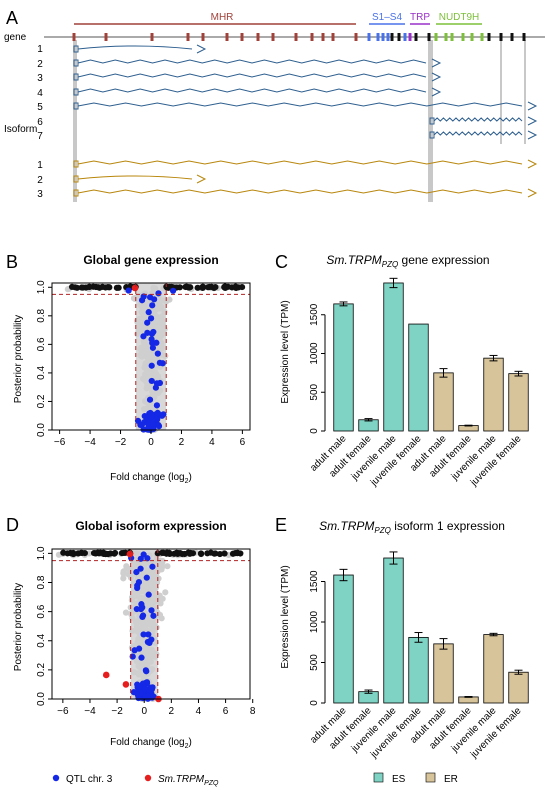 This screenshot has height=800, width=547. What do you see at coordinates (60, 442) in the screenshot?
I see `x-tick-label: −6` at bounding box center [60, 442].